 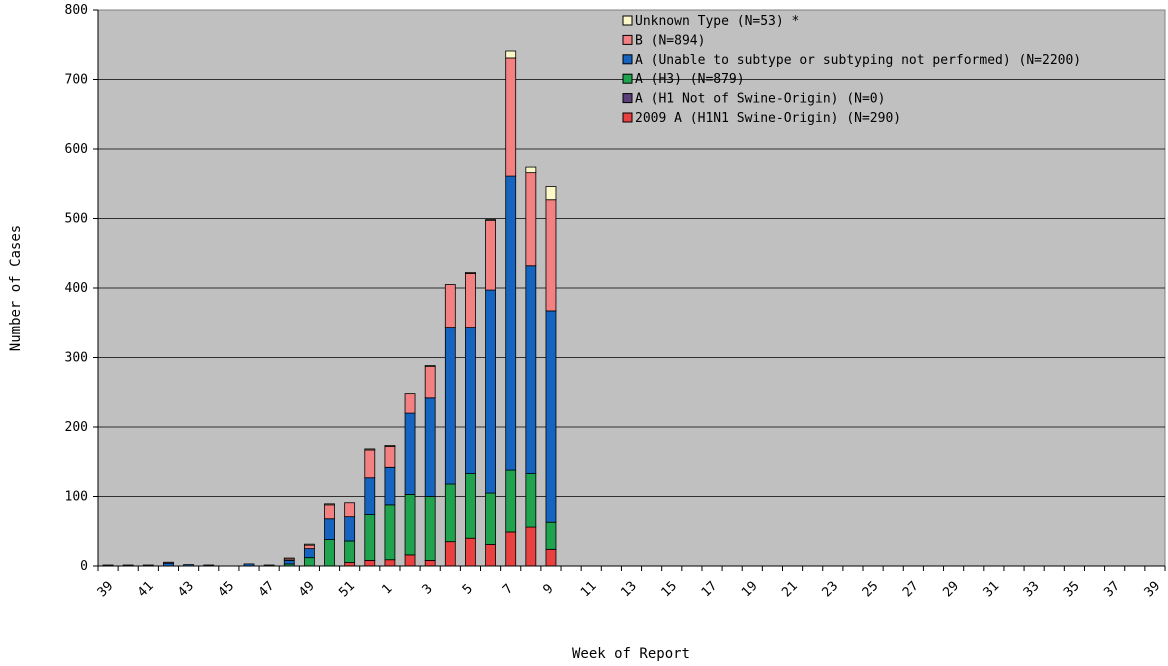 What do you see at coordinates (76, 358) in the screenshot?
I see `y-tick-label: 300` at bounding box center [76, 358].